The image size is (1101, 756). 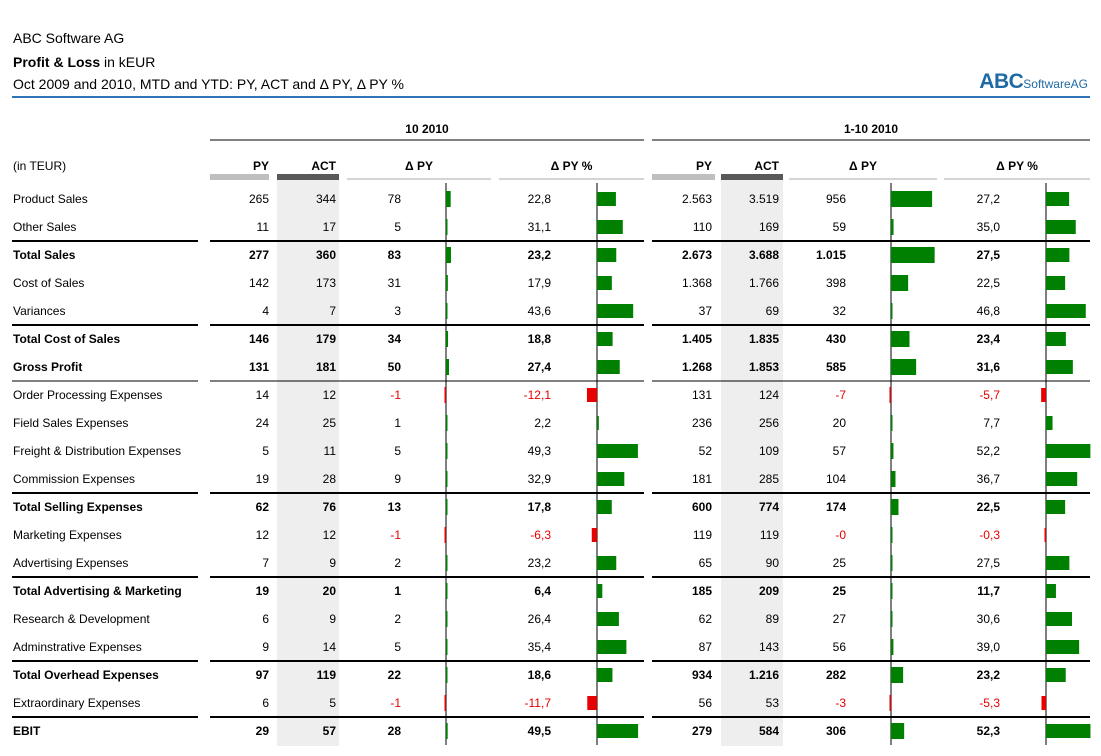 What do you see at coordinates (706, 619) in the screenshot?
I see `cell-py-ytd: 62` at bounding box center [706, 619].